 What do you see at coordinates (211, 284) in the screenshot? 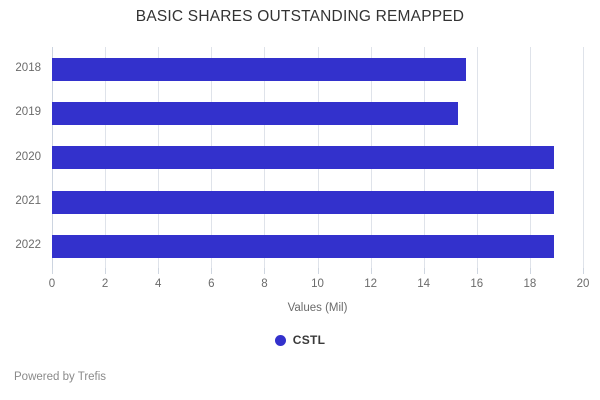
I see `x-axis-label-6: 6` at bounding box center [211, 284].